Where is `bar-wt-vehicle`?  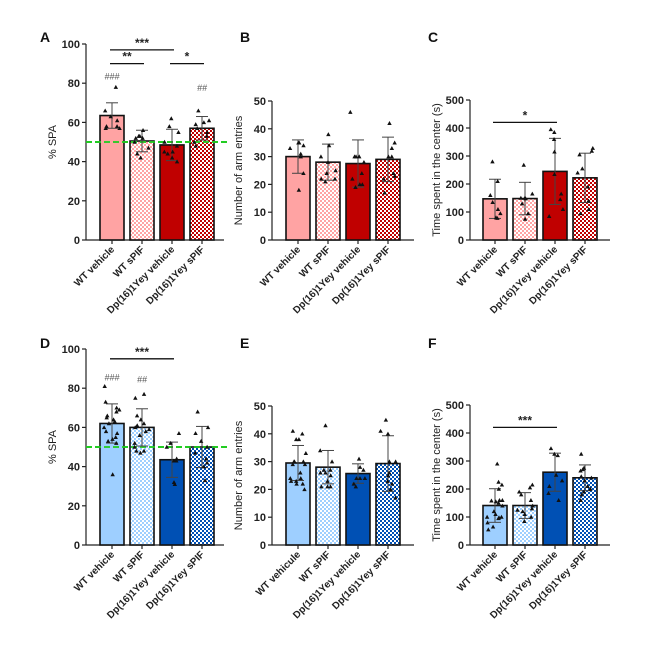
bar-wt-vehicle is located at coordinates (112, 177).